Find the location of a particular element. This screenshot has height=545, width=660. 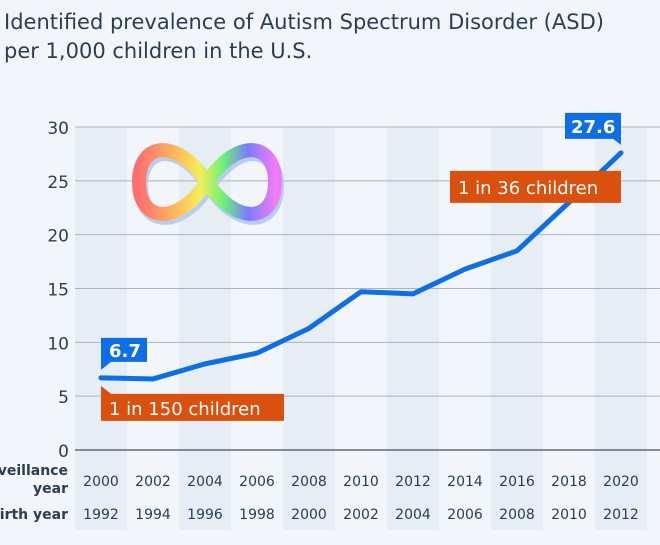

birth-year-label: 2000 is located at coordinates (309, 515).